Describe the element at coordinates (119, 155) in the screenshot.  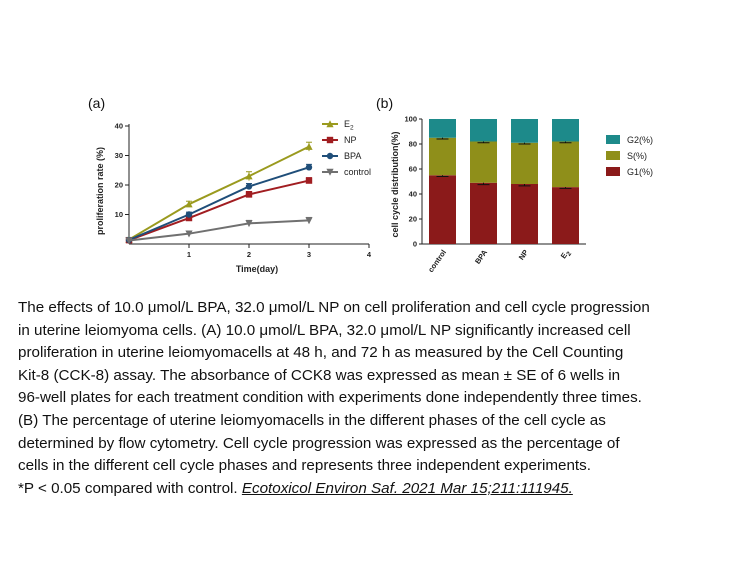
I see `y-tick-label: 30` at that location.